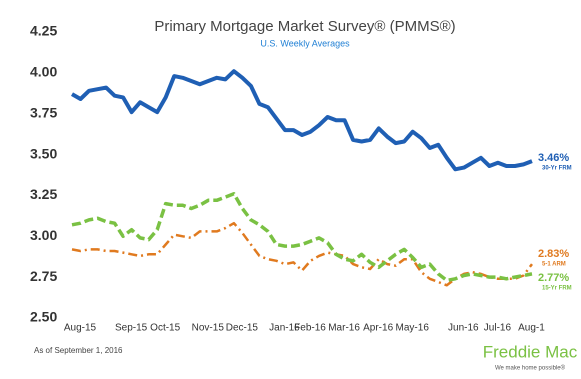 This screenshot has width=581, height=379. What do you see at coordinates (165, 328) in the screenshot?
I see `x-tick-label: Oct-15` at bounding box center [165, 328].